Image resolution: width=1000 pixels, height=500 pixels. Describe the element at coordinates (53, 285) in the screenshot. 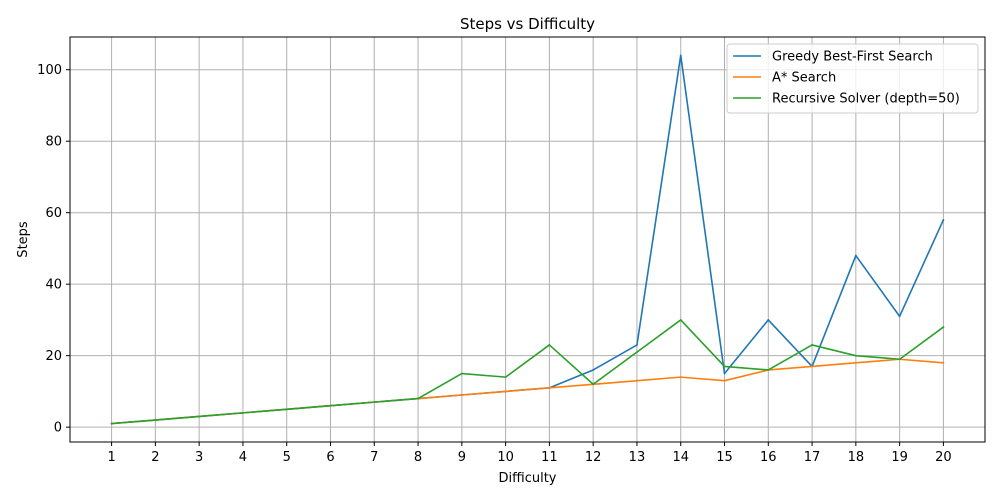

I see `y-tick-label: 40` at that location.